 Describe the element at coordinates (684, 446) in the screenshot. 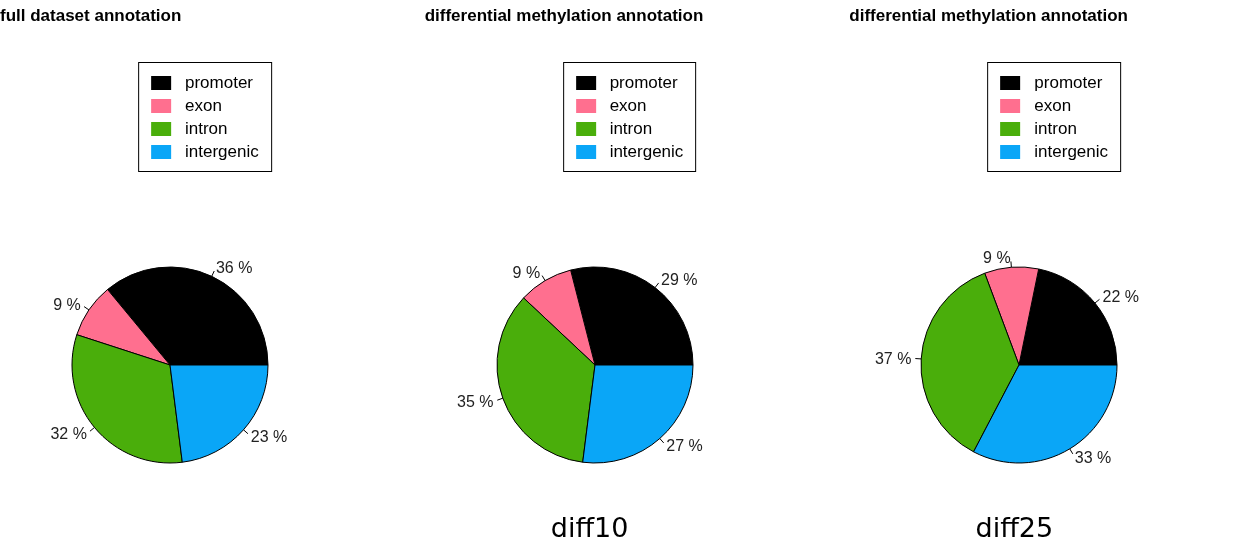

I see `data-label: 27 %` at that location.